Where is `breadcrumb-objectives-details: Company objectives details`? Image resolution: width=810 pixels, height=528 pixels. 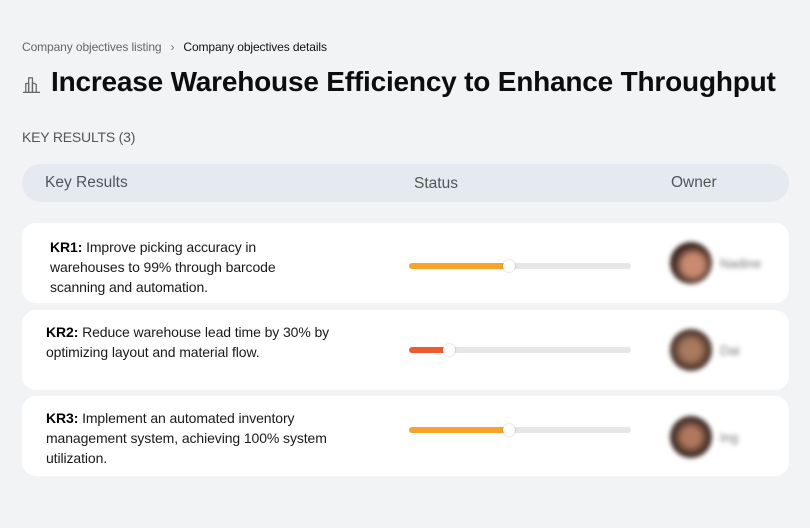 breadcrumb-objectives-details: Company objectives details is located at coordinates (255, 47).